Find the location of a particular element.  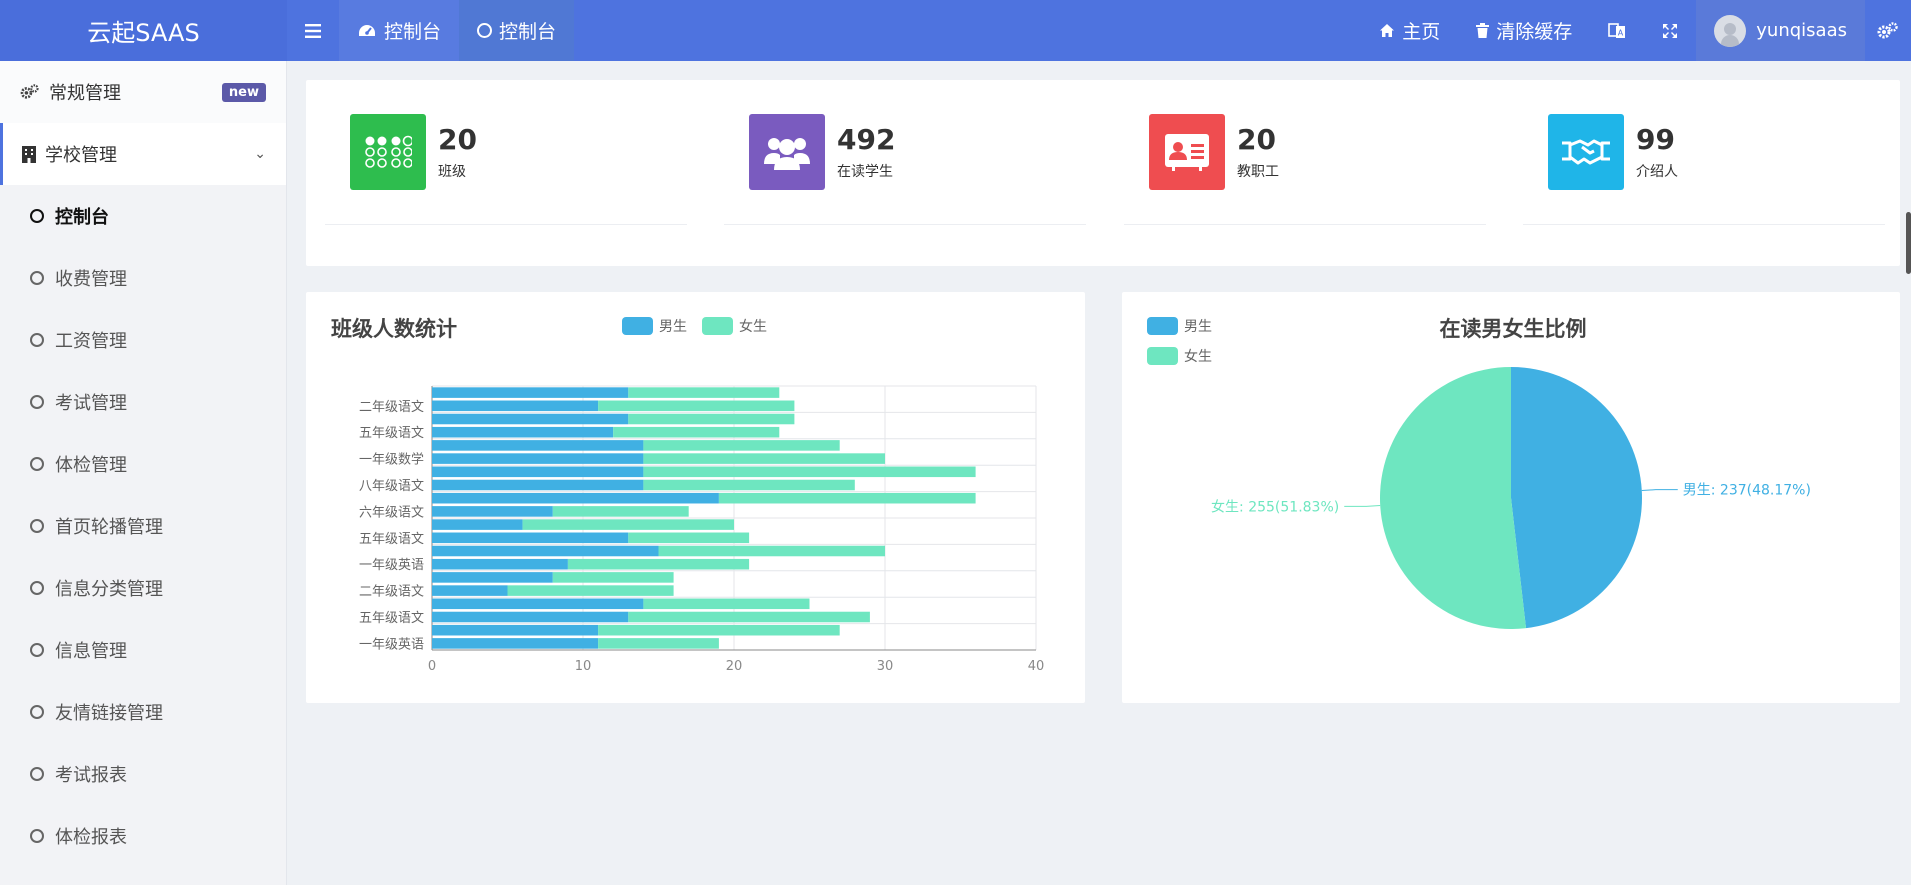

sidebar-item: 信息管理 is located at coordinates (143, 650).